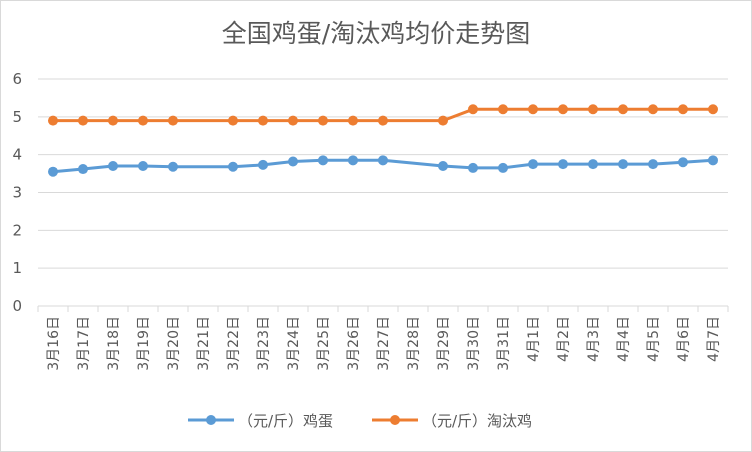 Image resolution: width=752 pixels, height=452 pixels. I want to click on x-tick-label: 3月19日, so click(144, 343).